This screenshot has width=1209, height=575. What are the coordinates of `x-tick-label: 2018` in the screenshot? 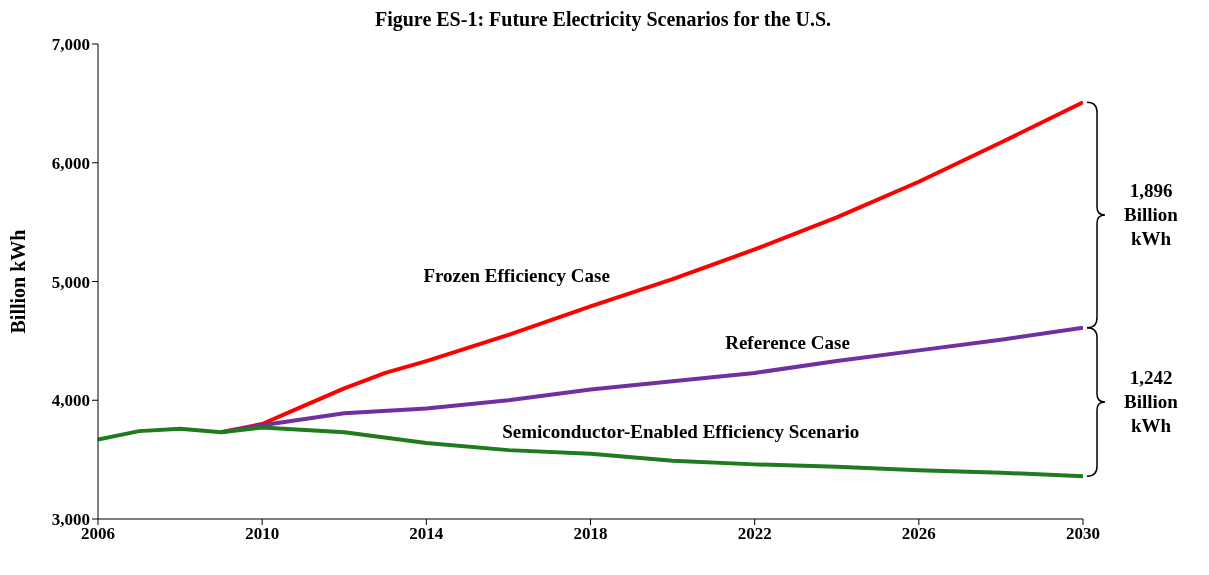 It's located at (590, 534).